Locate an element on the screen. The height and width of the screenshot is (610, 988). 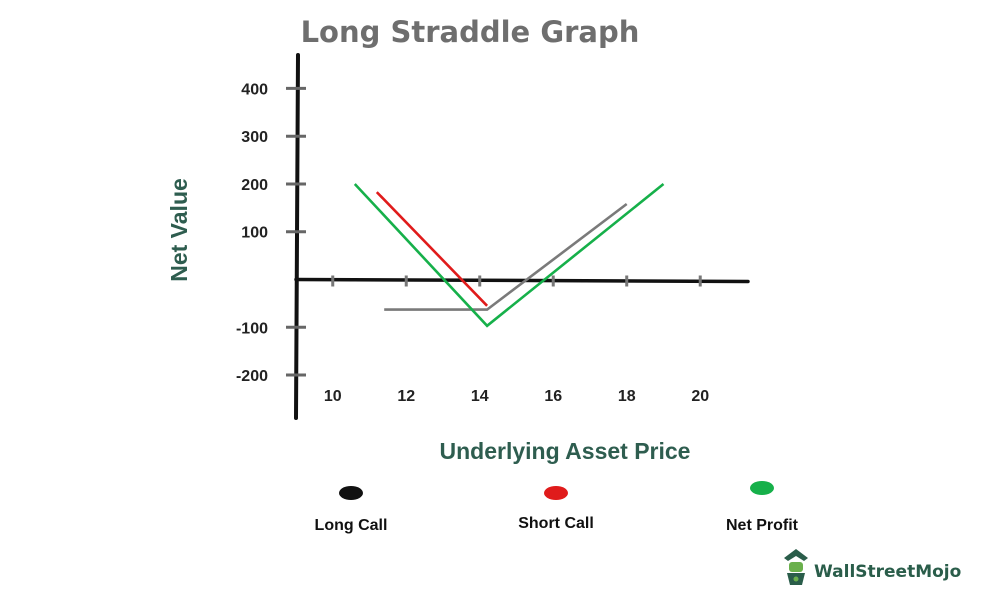
x-tick-label: 18 is located at coordinates (627, 396).